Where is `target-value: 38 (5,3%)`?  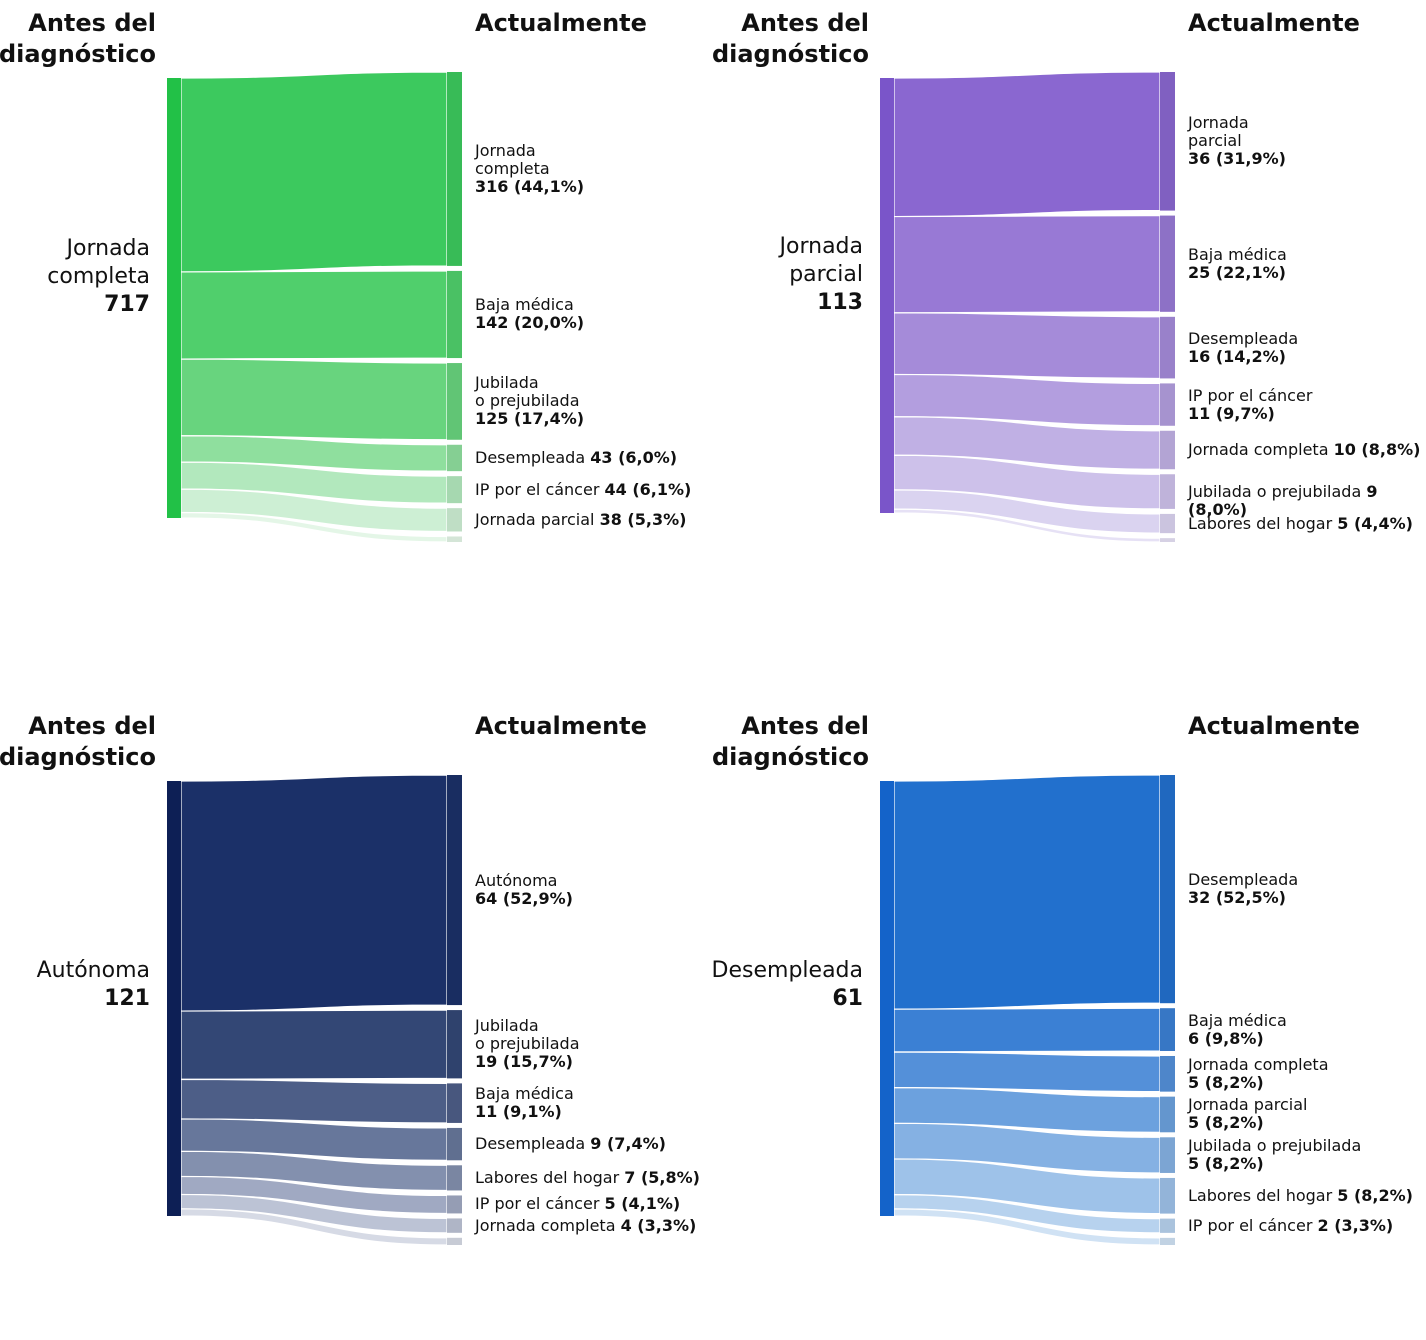
target-value: 38 (5,3%) is located at coordinates (643, 519).